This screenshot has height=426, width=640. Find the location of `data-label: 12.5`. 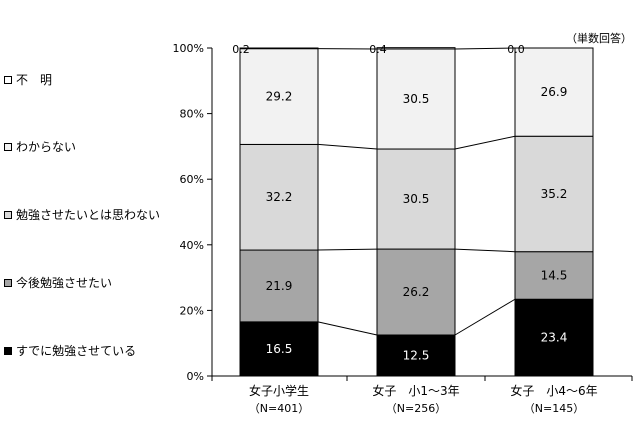

data-label: 12.5 is located at coordinates (416, 356).